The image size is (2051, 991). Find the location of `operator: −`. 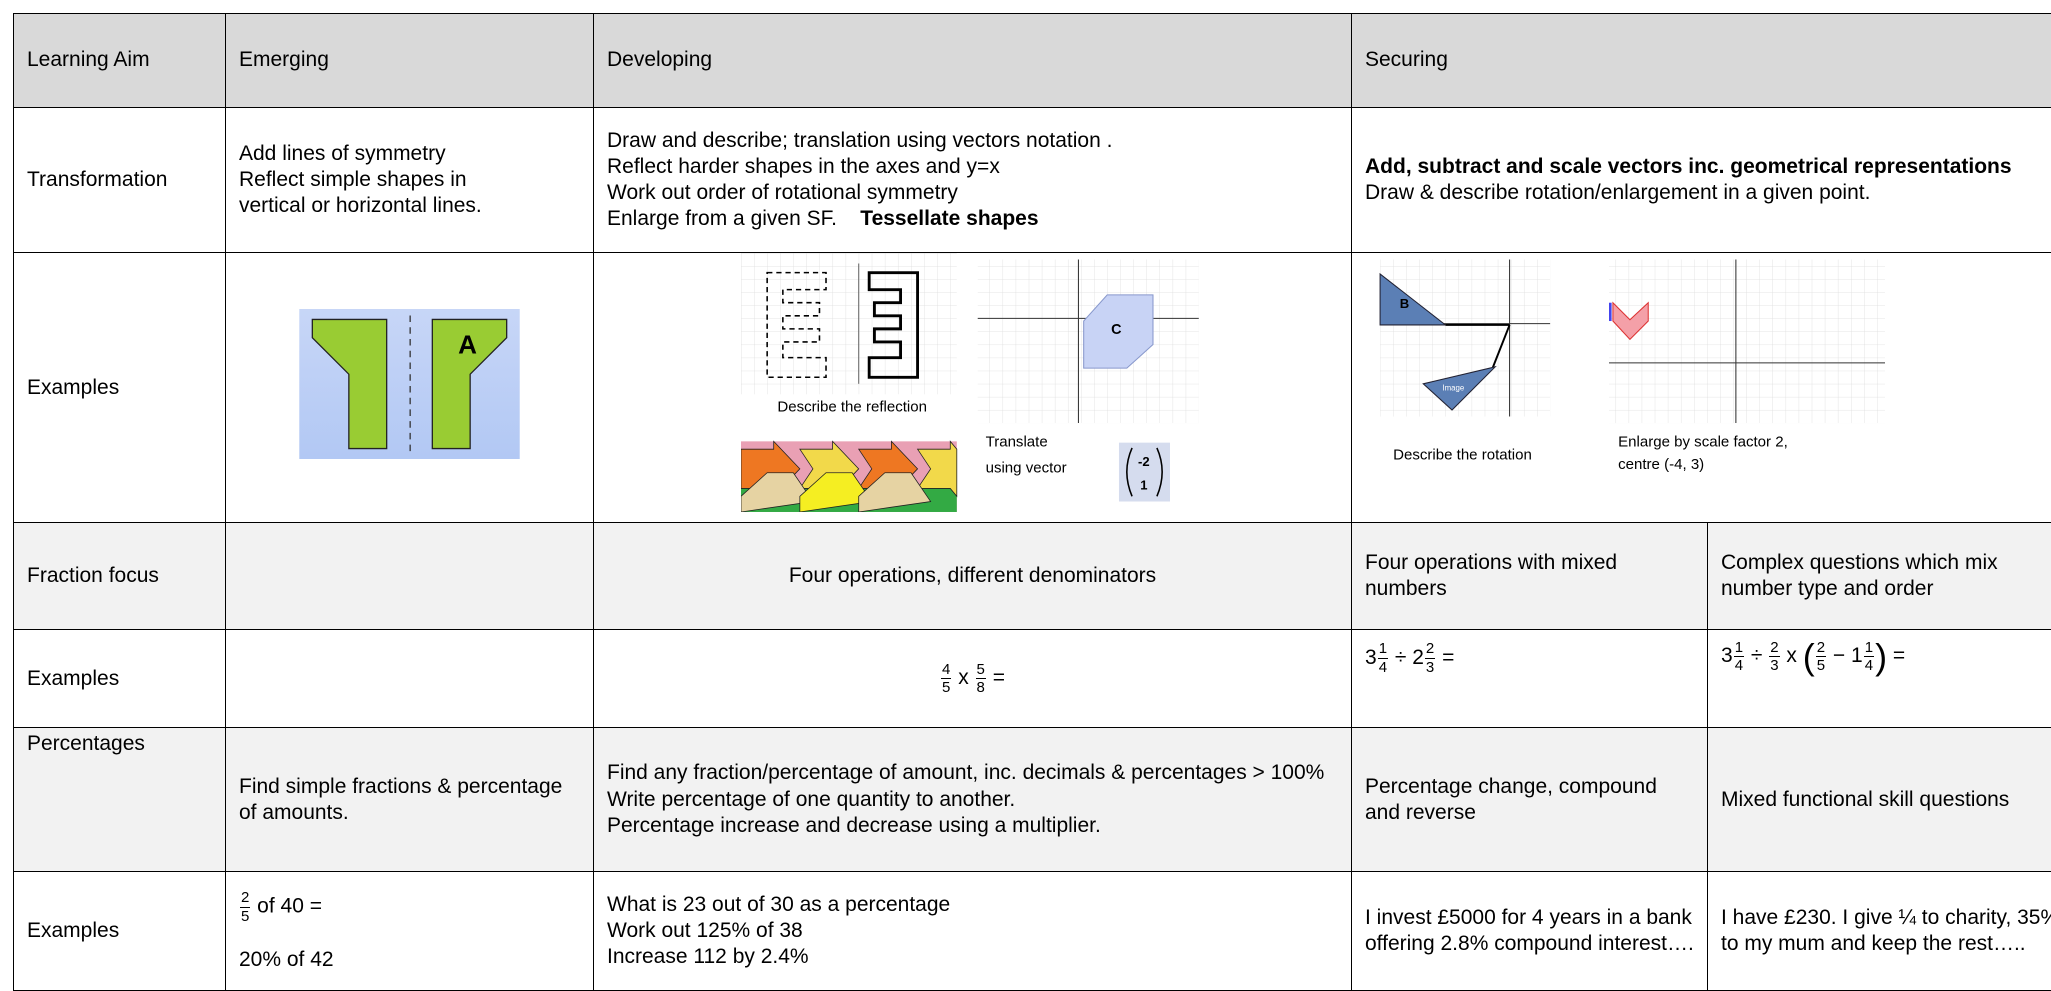

operator: − is located at coordinates (1839, 655).